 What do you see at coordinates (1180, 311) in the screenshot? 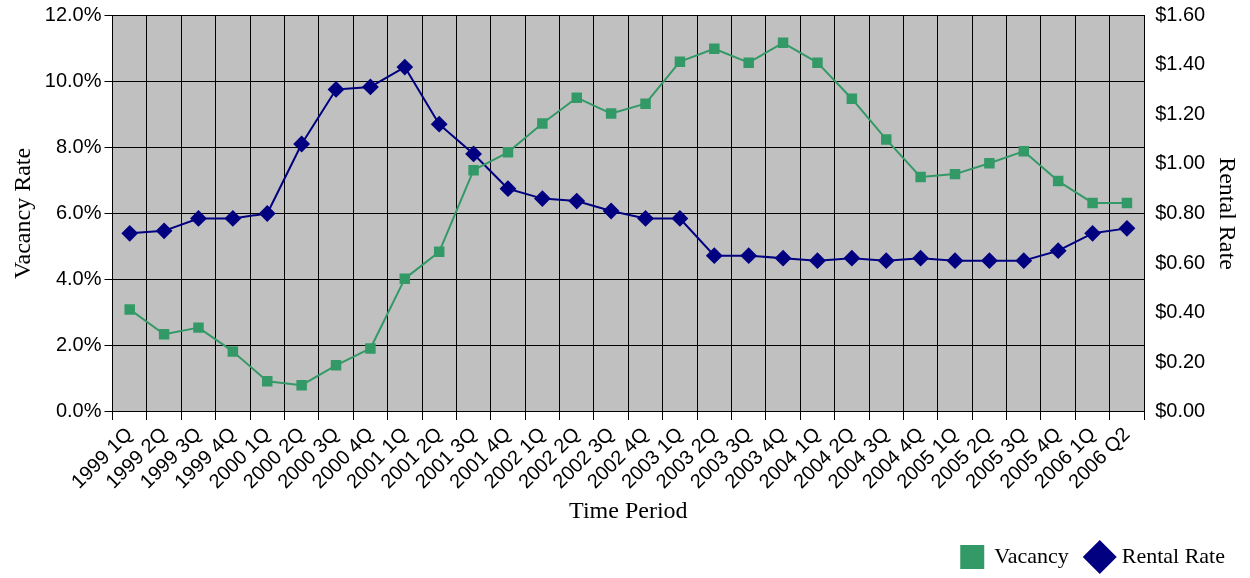
I see `y2-tick-label: $0.40` at bounding box center [1180, 311].